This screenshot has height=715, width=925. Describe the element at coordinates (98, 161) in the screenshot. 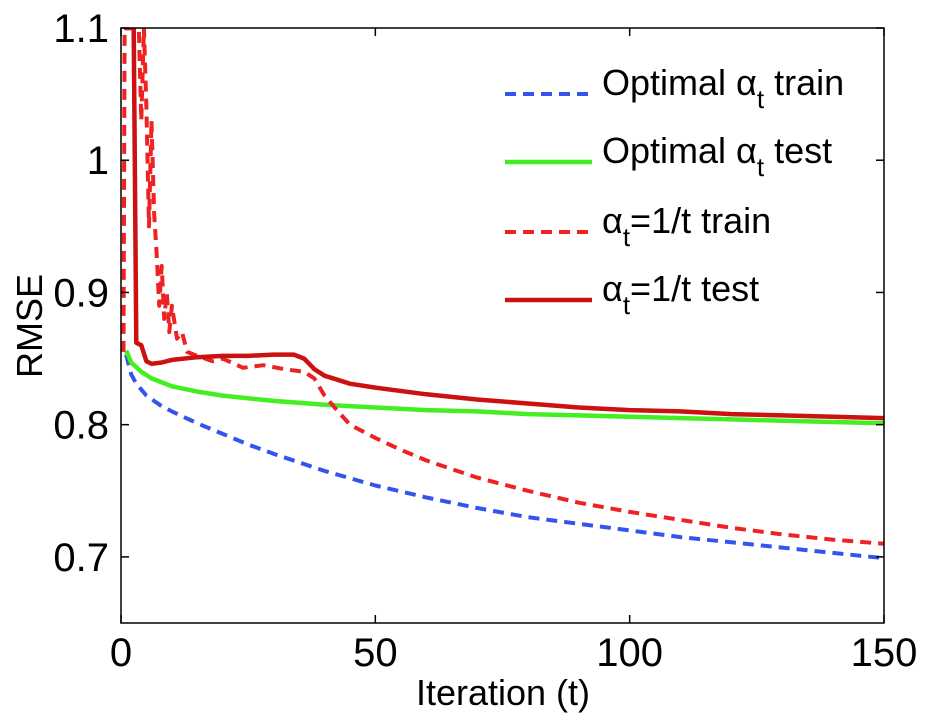

I see `y-tick-label: 1` at that location.